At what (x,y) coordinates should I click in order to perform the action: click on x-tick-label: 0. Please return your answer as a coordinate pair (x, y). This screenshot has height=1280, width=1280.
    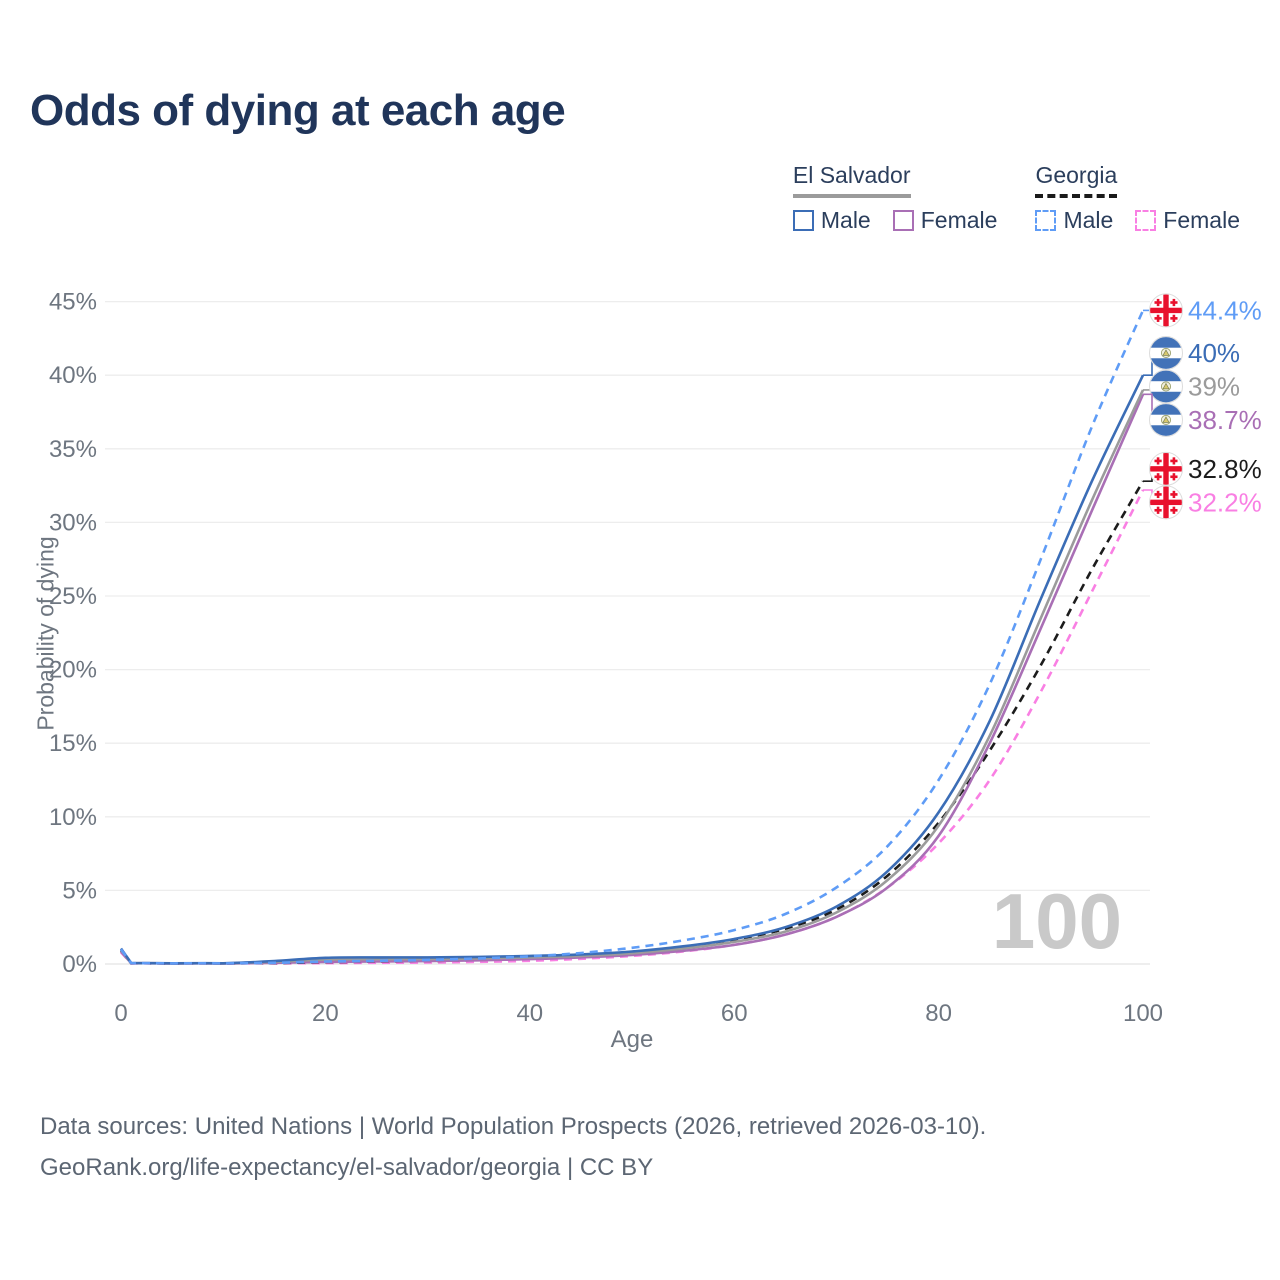
    Looking at the image, I should click on (120, 1013).